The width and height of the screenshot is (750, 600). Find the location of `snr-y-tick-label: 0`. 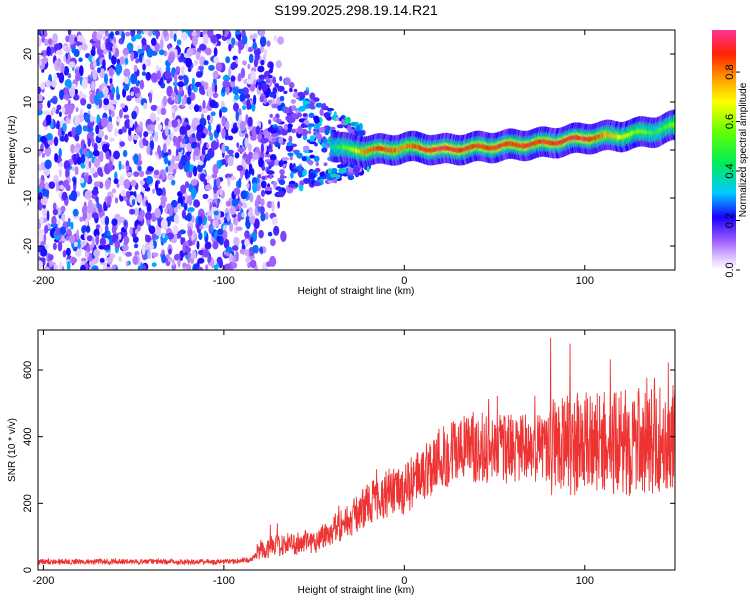

snr-y-tick-label: 0 is located at coordinates (28, 570).